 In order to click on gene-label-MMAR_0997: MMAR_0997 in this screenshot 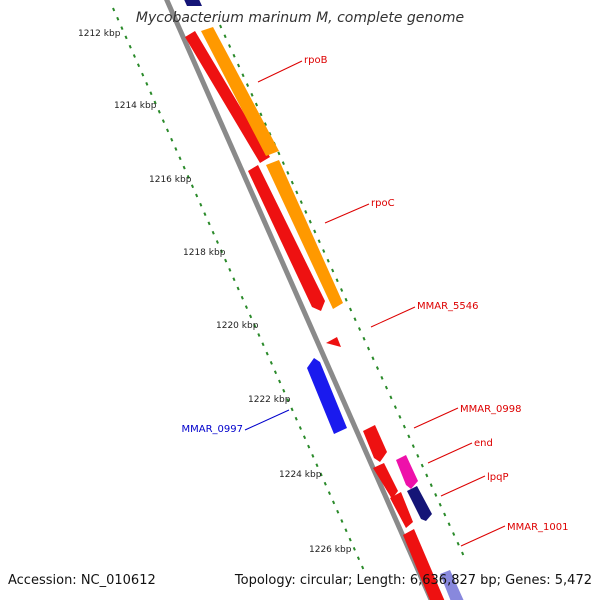, I will do `click(213, 429)`.